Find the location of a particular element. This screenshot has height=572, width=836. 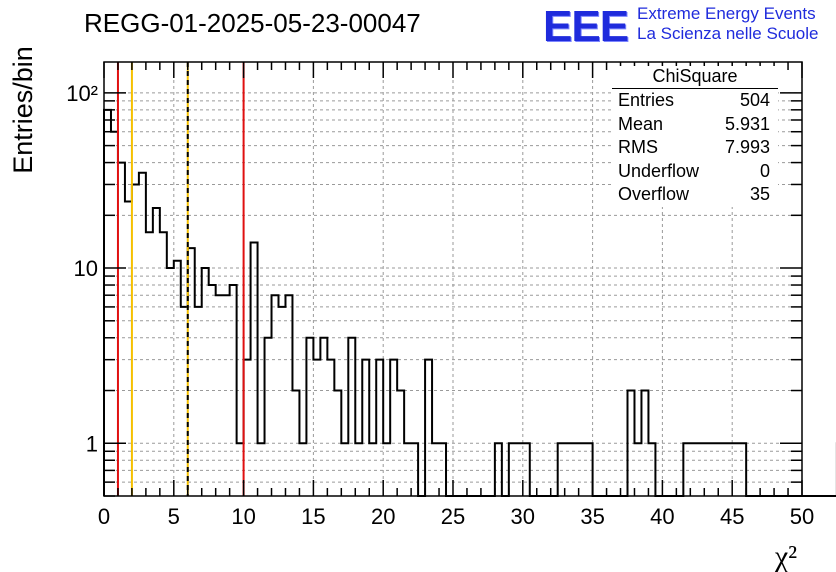

chart-title: REGG-01-2025-05-23-00047 is located at coordinates (252, 23).